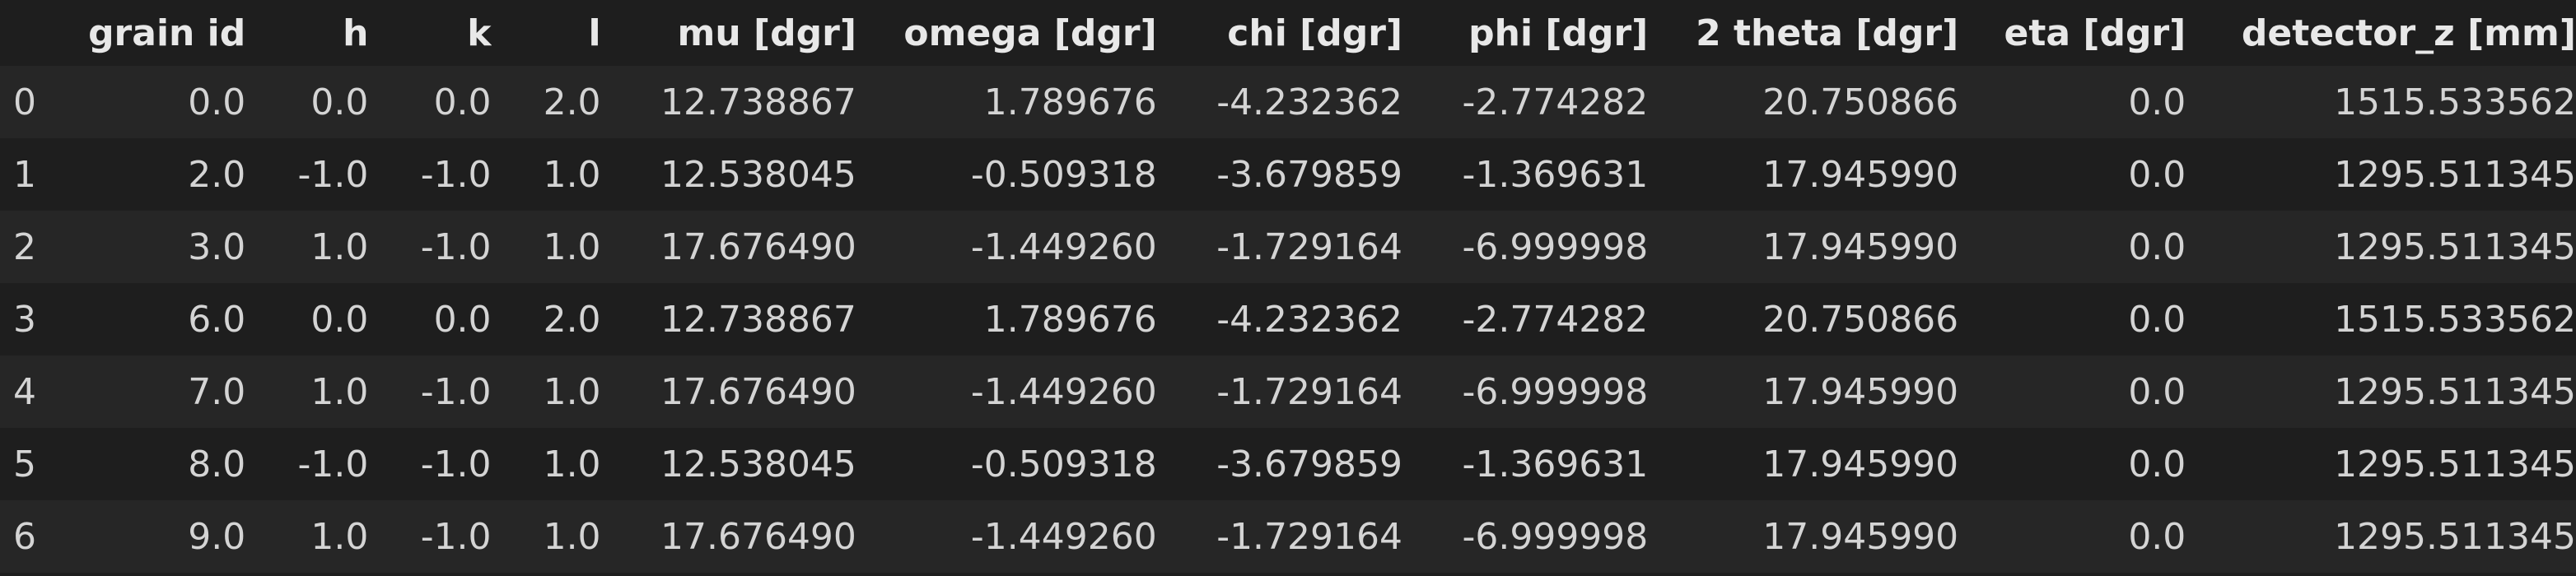 Image resolution: width=2576 pixels, height=576 pixels. I want to click on column-header-k: k, so click(479, 33).